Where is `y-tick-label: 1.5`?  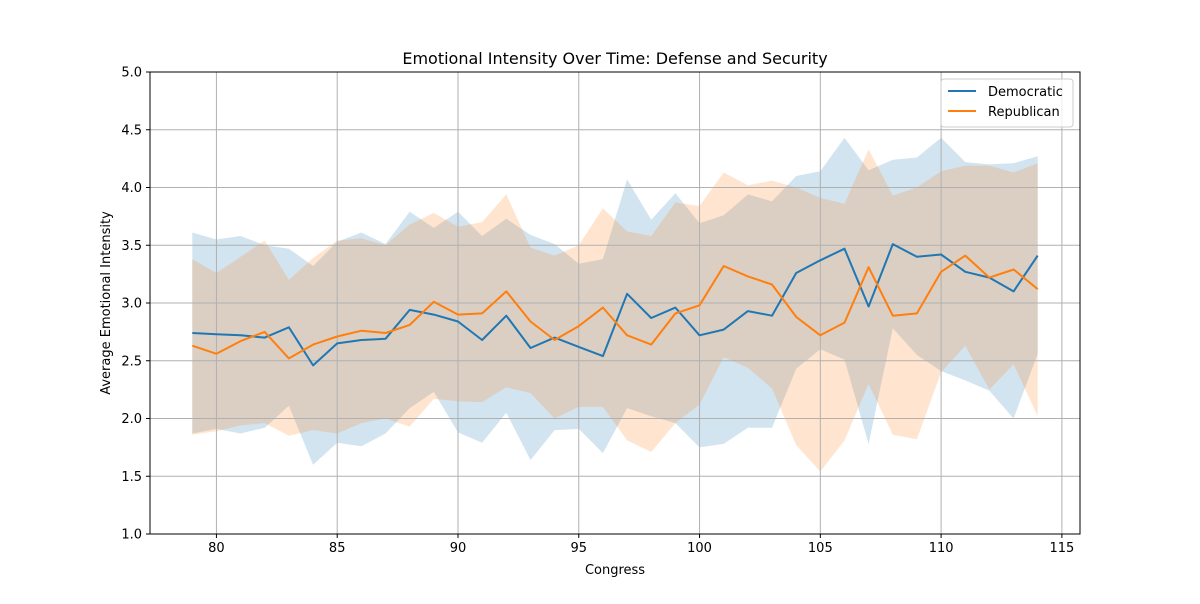
y-tick-label: 1.5 is located at coordinates (131, 477).